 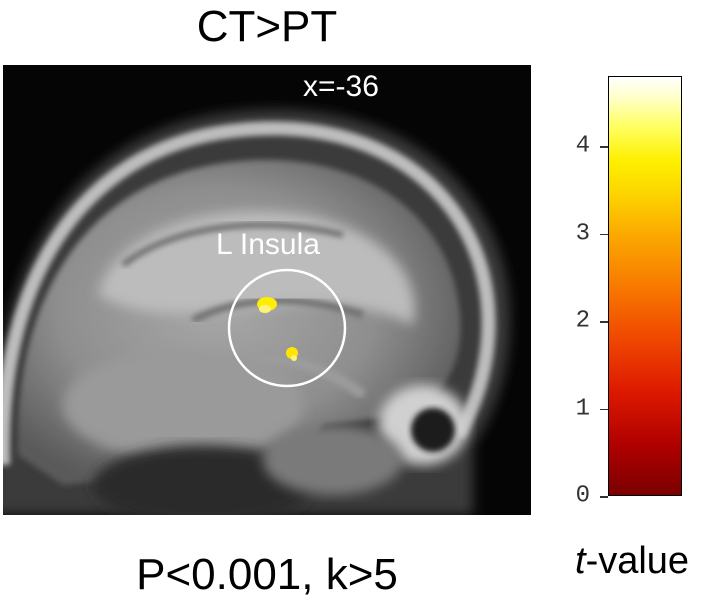 What do you see at coordinates (582, 321) in the screenshot?
I see `colorbar-tick-label: 2` at bounding box center [582, 321].